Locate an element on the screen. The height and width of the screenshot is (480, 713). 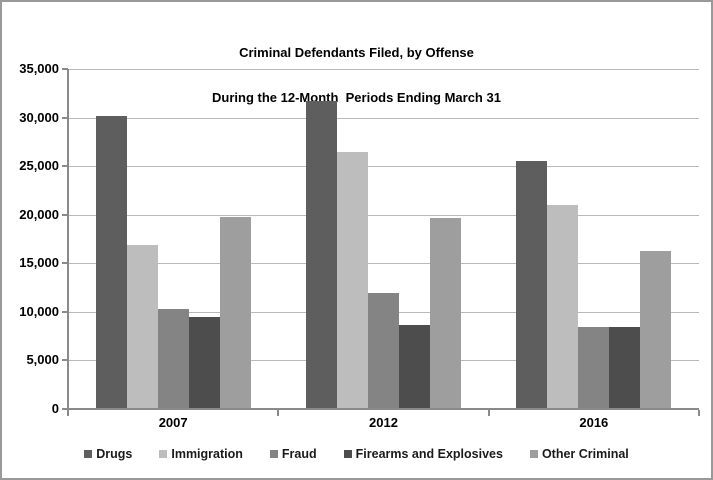
bar-2016-other-criminal is located at coordinates (656, 329).